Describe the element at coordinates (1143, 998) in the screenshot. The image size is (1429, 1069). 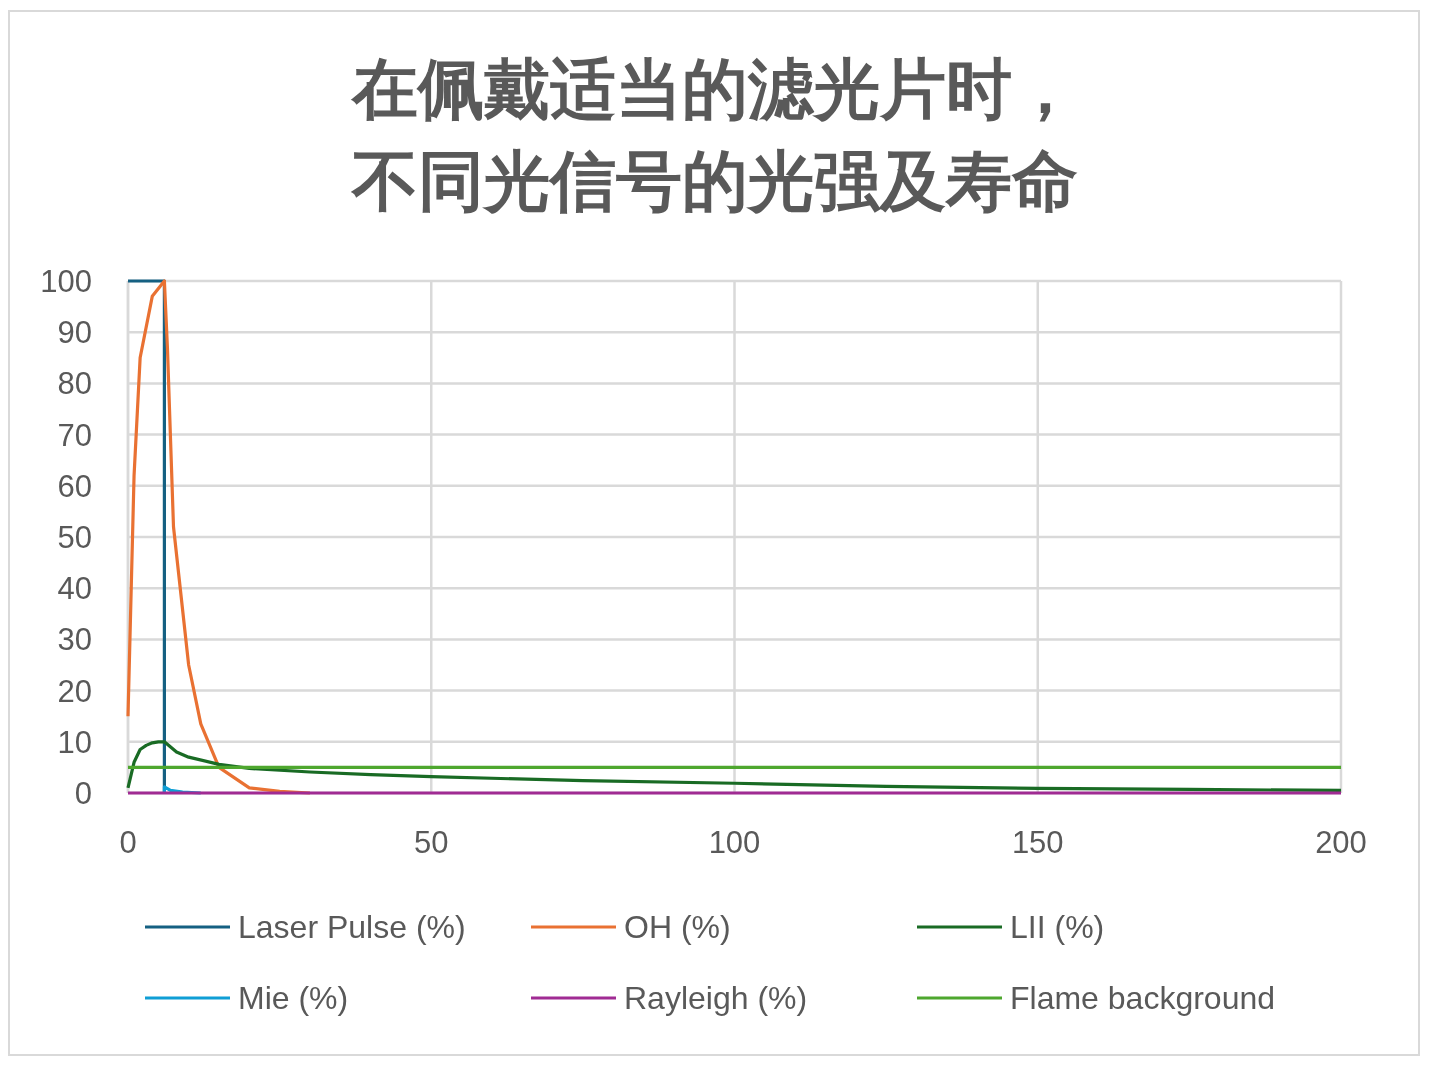
I see `legend-label: Flame background` at that location.